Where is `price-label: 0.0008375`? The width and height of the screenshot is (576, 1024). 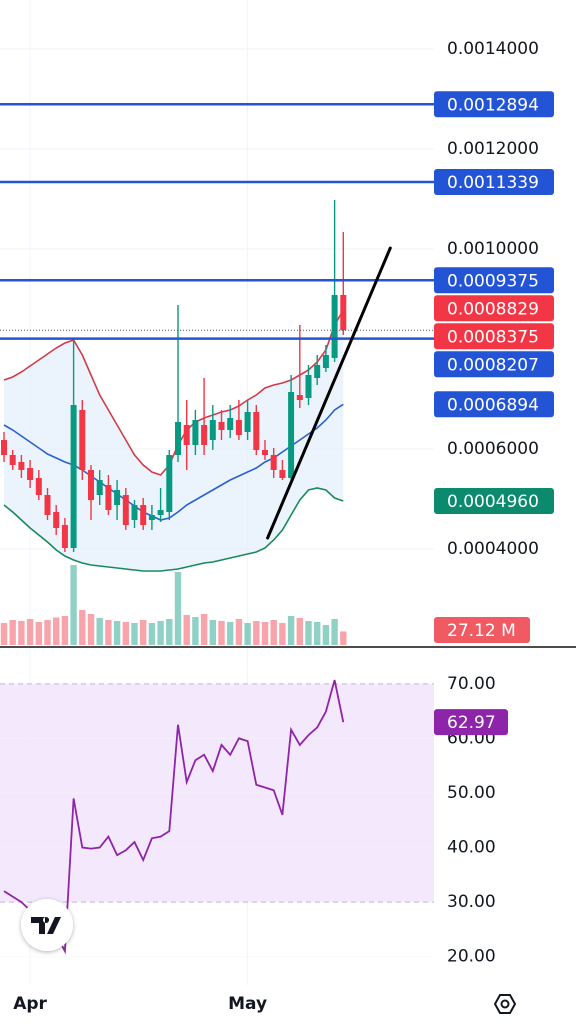 price-label: 0.0008375 is located at coordinates (493, 337).